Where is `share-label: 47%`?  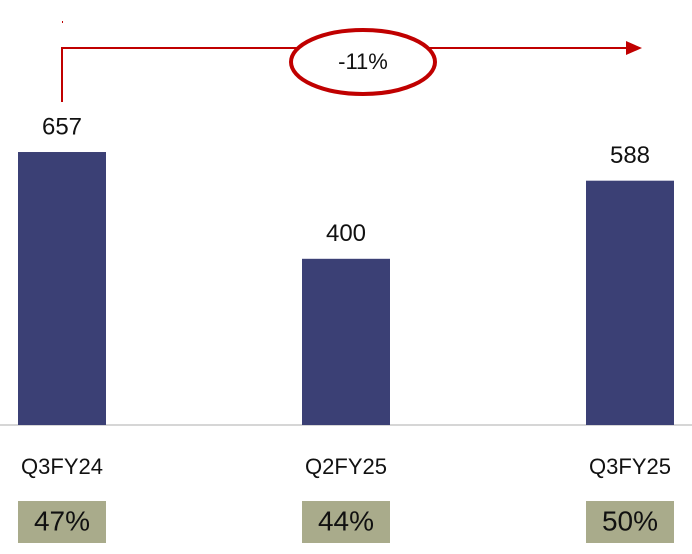 share-label: 47% is located at coordinates (62, 520).